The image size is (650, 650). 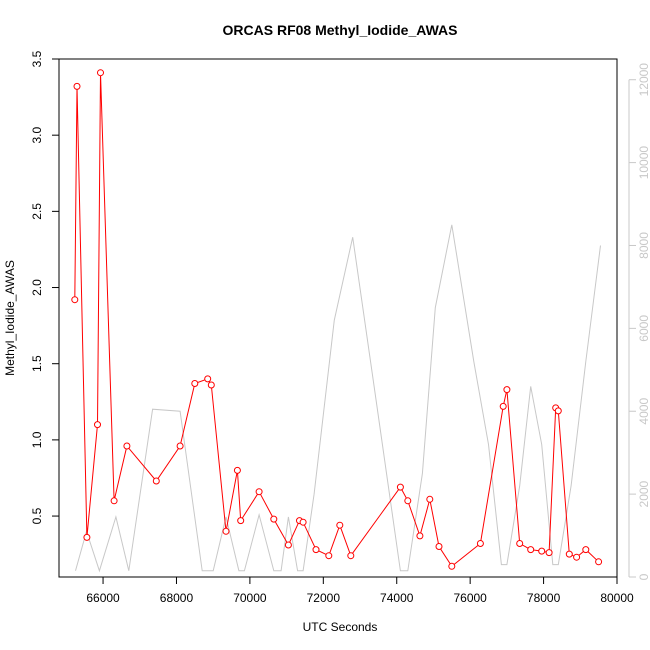 I want to click on x-tick-label: 80000, so click(x=617, y=598).